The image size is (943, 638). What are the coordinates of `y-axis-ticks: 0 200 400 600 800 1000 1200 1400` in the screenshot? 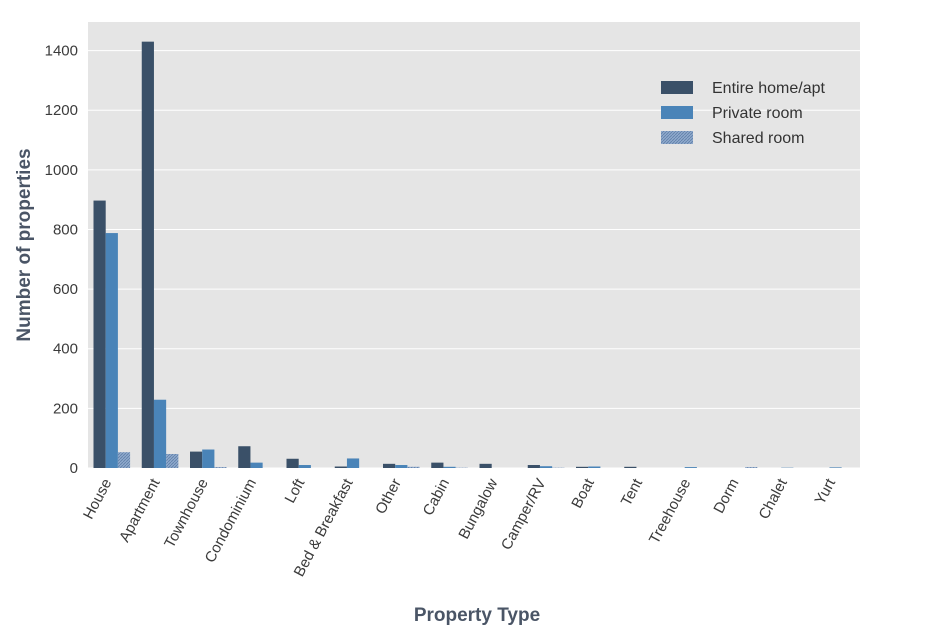 It's located at (61, 260).